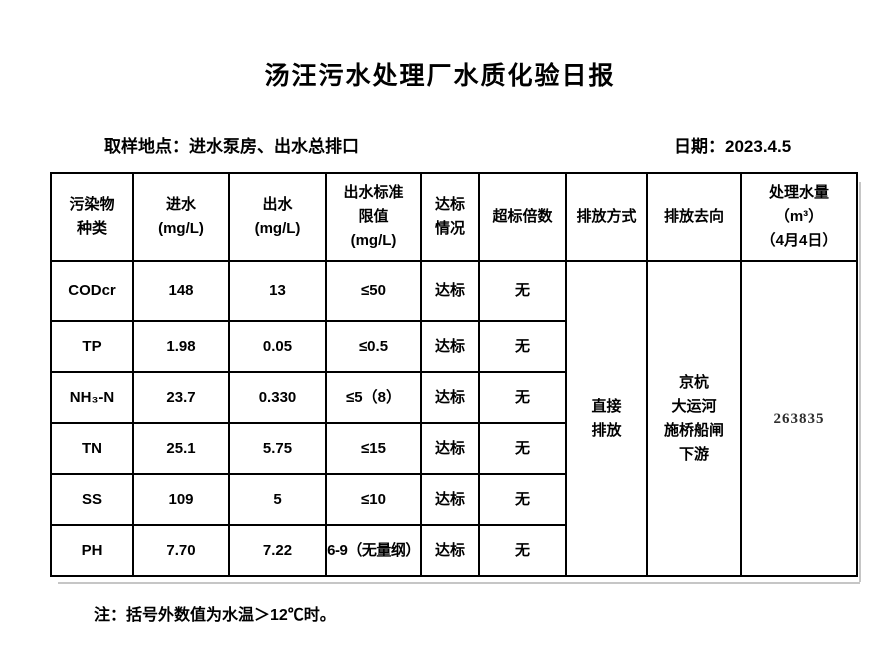 Image resolution: width=880 pixels, height=658 pixels. I want to click on cell-outflow: 5, so click(277, 499).